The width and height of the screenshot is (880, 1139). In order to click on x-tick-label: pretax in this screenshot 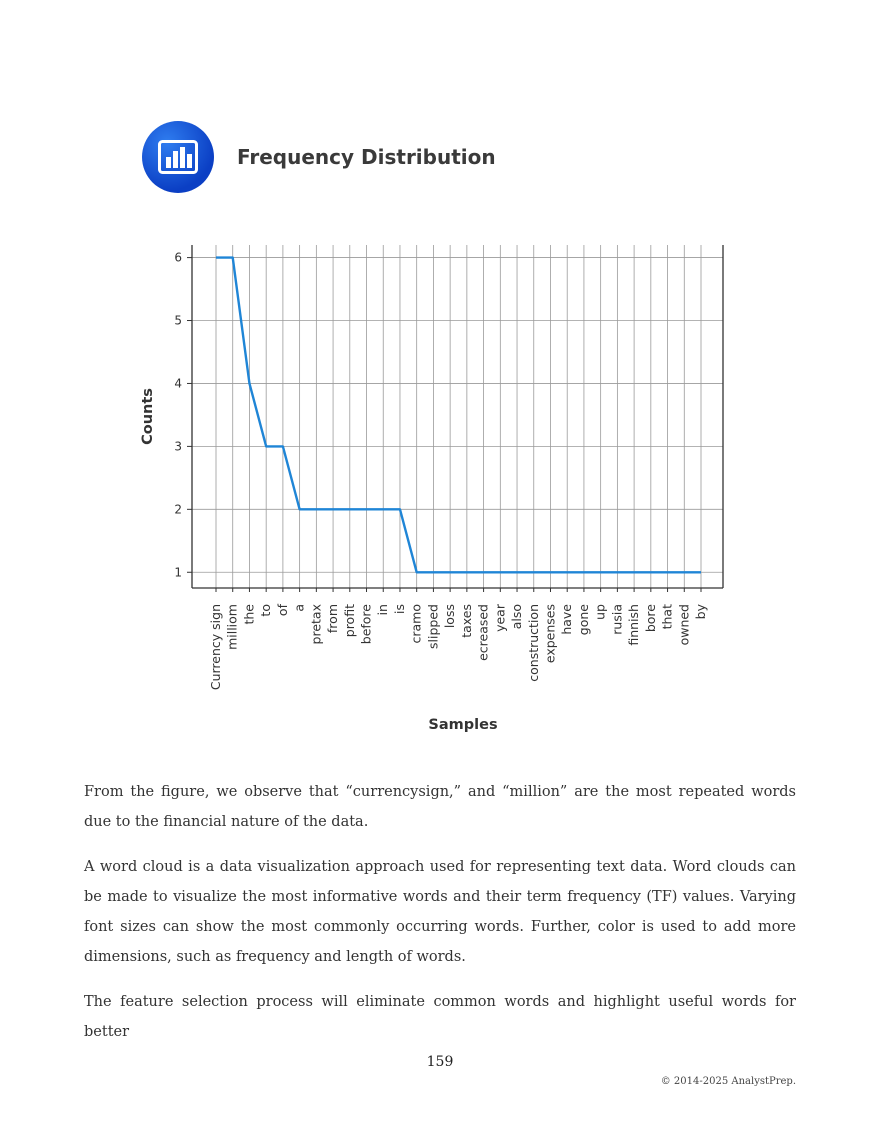, I will do `click(315, 624)`.